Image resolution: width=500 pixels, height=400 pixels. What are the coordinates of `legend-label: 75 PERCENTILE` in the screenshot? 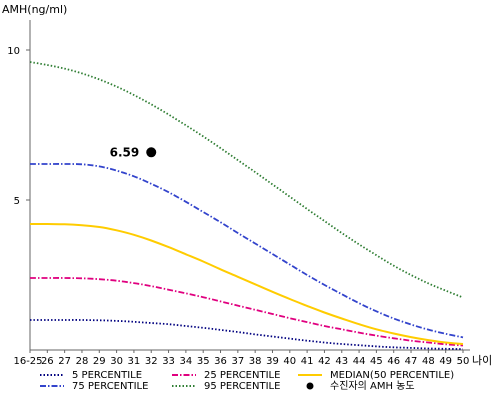 It's located at (110, 386).